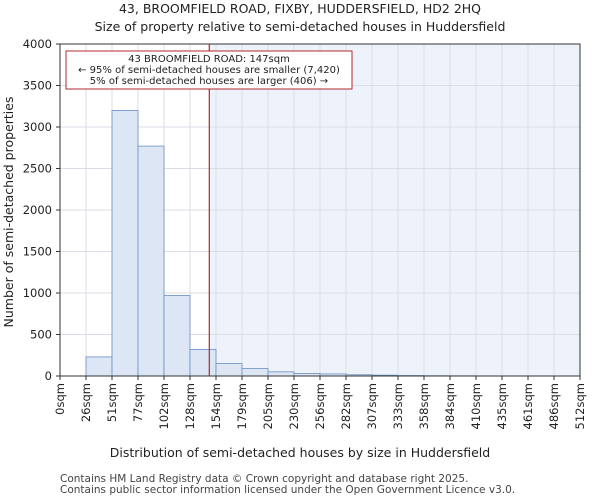  Describe the element at coordinates (41, 335) in the screenshot. I see `y-tick-label: 500` at that location.